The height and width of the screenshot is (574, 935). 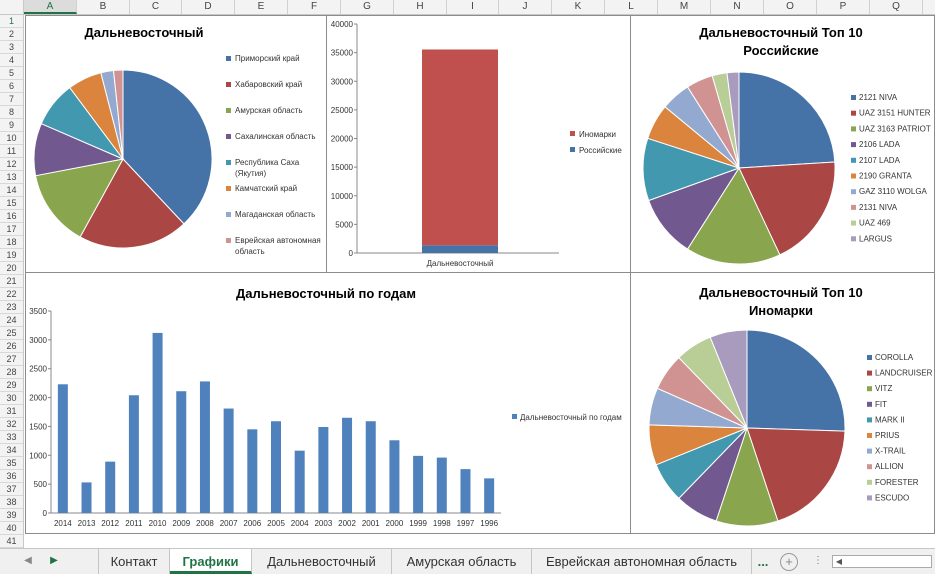 What do you see at coordinates (11, 333) in the screenshot?
I see `row-header-25: 25` at bounding box center [11, 333].